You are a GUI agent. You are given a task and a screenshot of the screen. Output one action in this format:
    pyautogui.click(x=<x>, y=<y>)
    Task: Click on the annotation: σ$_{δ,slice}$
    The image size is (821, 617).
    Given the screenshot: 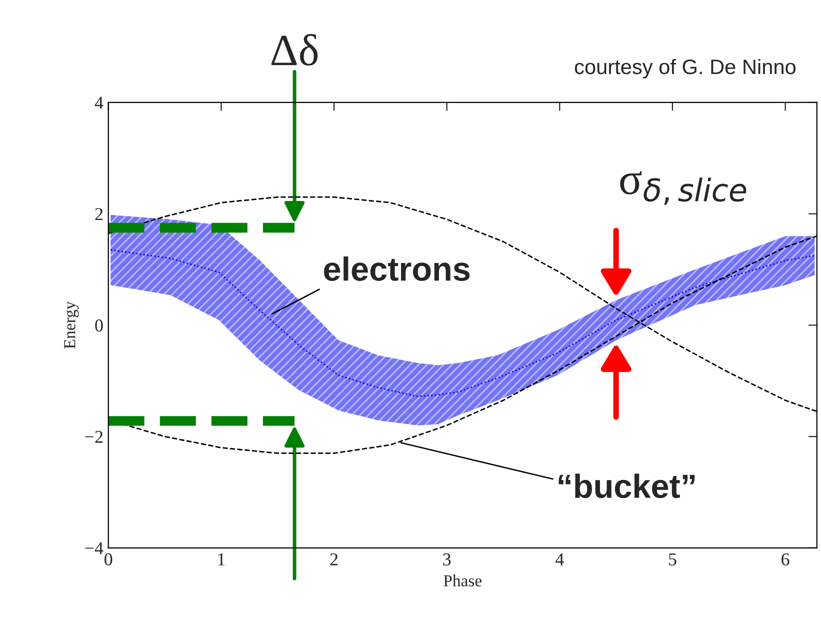 What is the action you would take?
    pyautogui.click(x=683, y=188)
    